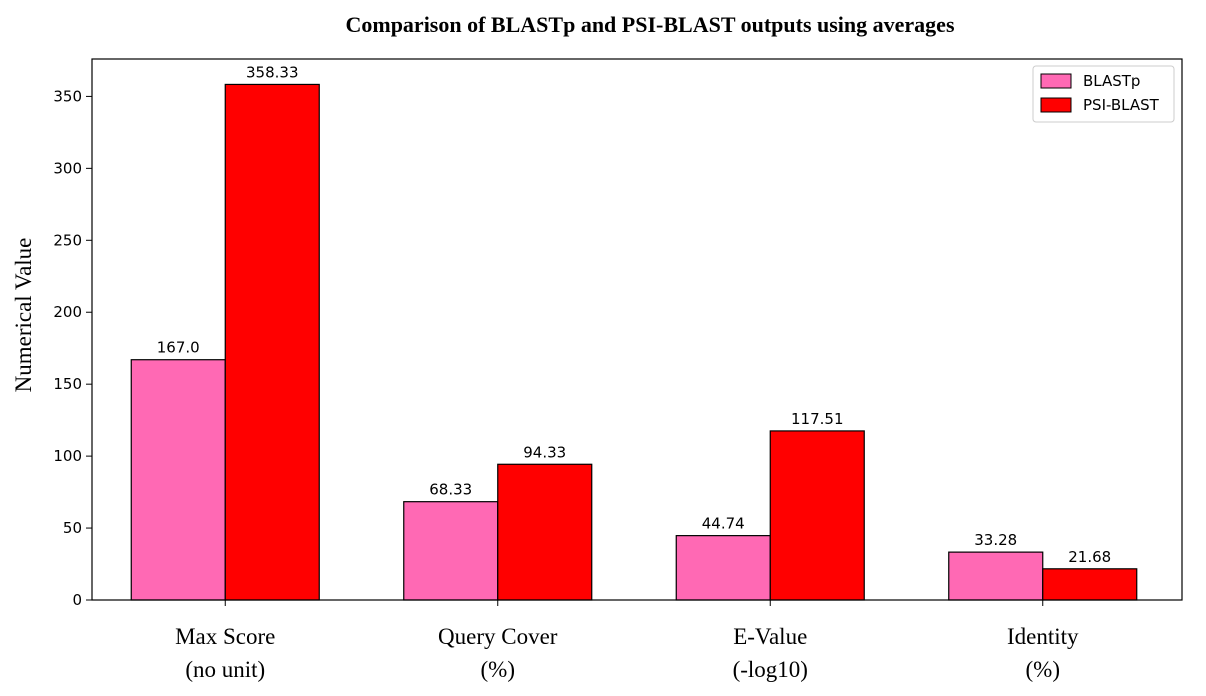 This screenshot has height=696, width=1206. What do you see at coordinates (544, 452) in the screenshot?
I see `data-label: 94.33` at bounding box center [544, 452].